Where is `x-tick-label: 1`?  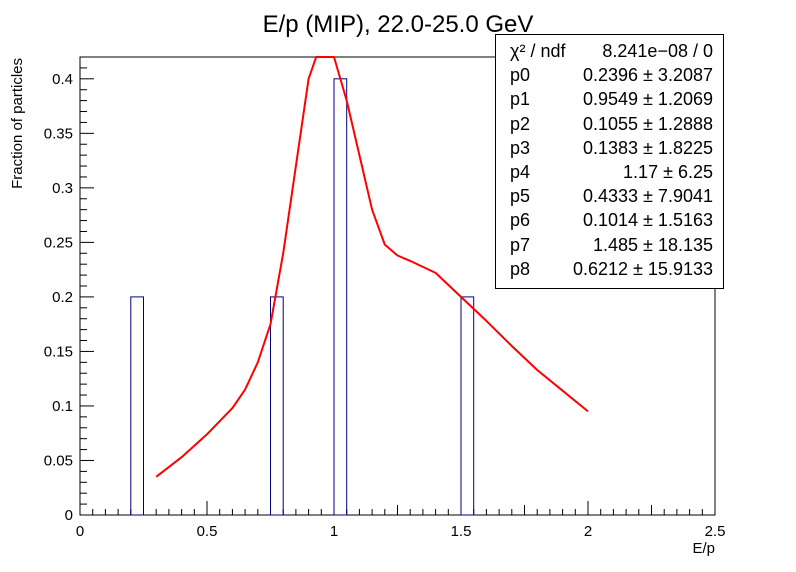
x-tick-label: 1 is located at coordinates (334, 531).